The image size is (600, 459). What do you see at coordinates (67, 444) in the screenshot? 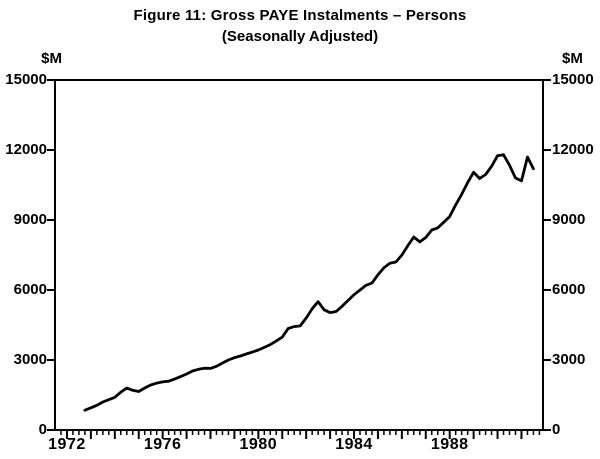
I see `x-tick-label: 1972` at bounding box center [67, 444].